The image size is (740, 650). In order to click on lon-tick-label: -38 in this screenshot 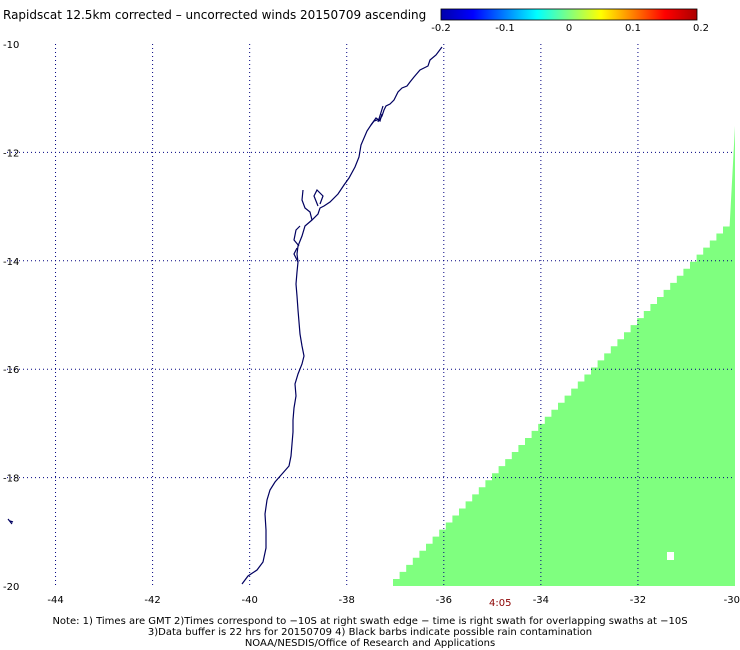, I will do `click(347, 600)`.